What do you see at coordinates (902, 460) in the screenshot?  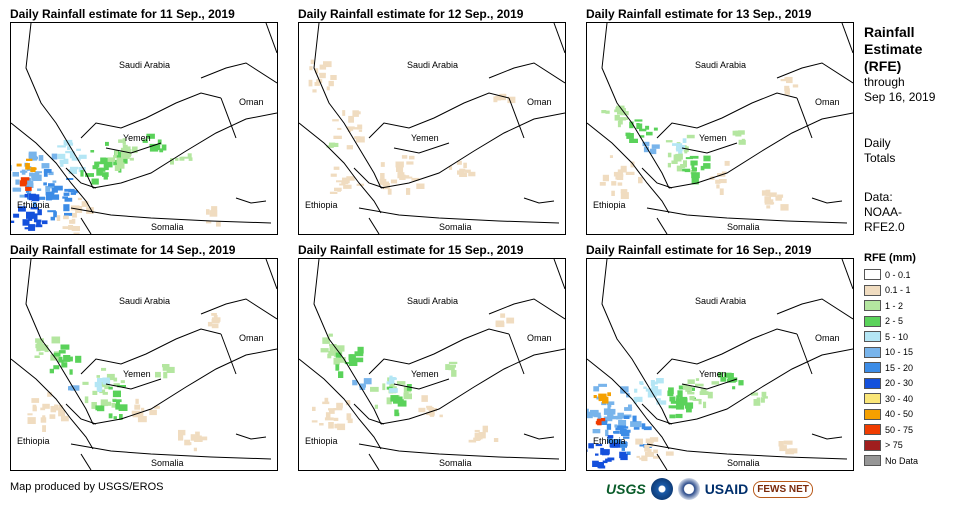 I see `legend-label: No Data` at bounding box center [902, 460].